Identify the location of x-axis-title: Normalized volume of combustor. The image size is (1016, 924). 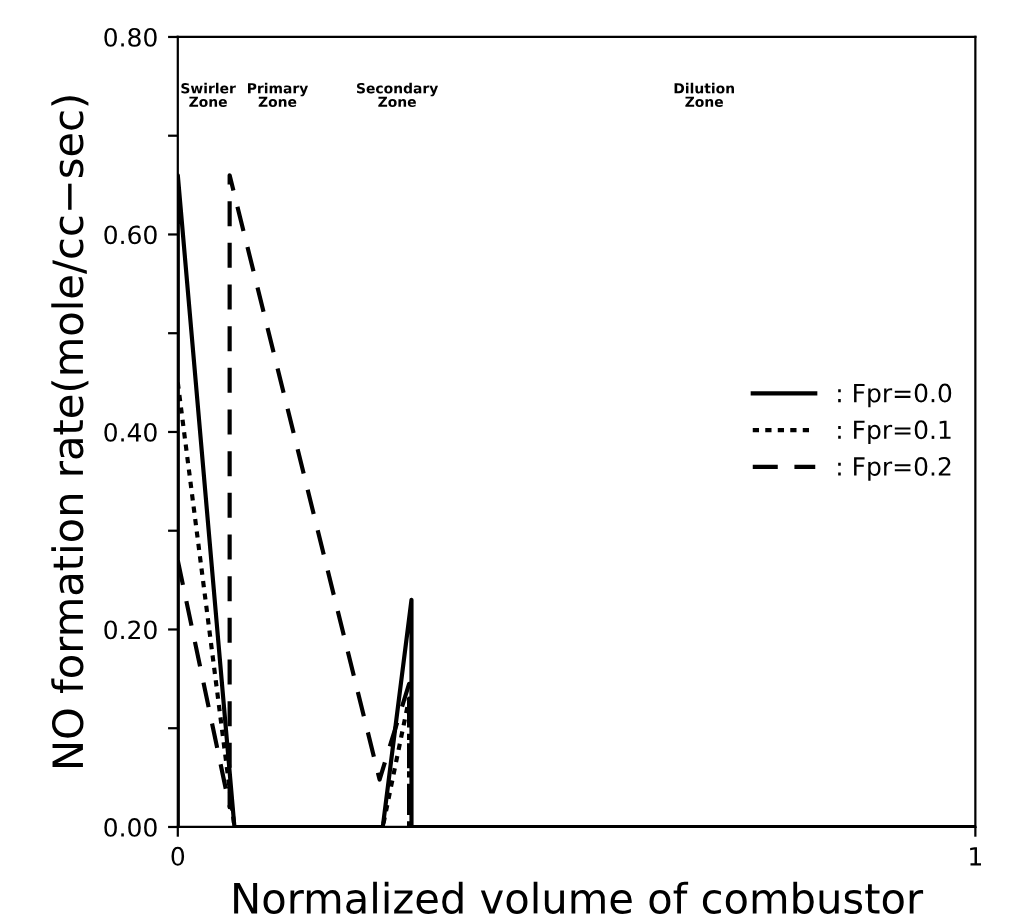
(579, 897).